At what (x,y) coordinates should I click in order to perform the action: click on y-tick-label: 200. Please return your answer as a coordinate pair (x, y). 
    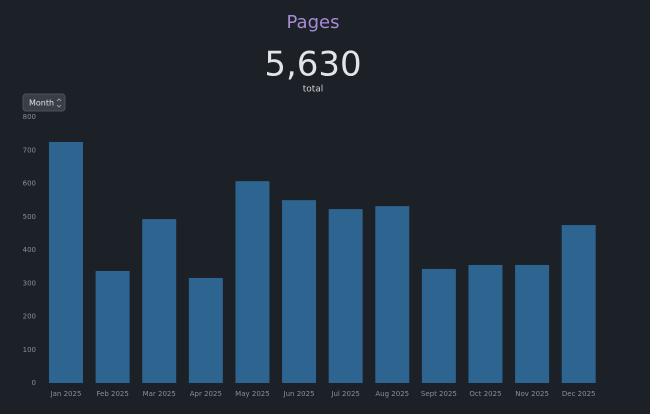
    Looking at the image, I should click on (29, 317).